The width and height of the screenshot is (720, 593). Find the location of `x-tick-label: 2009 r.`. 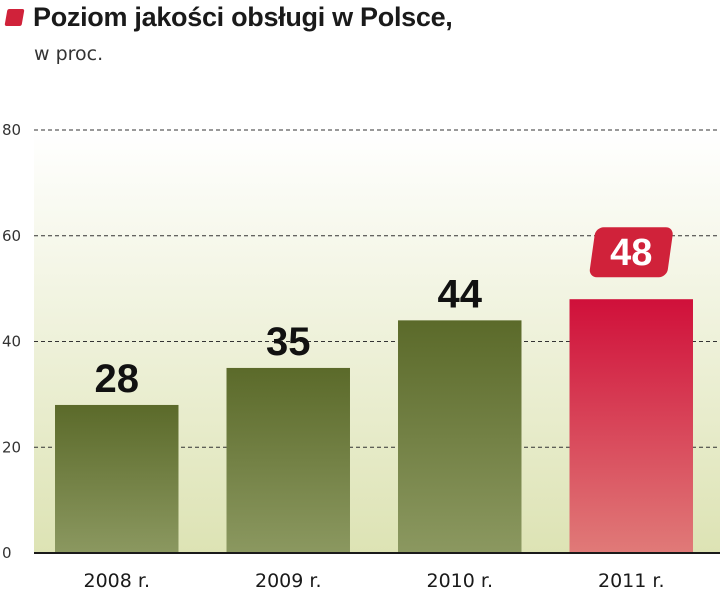

x-tick-label: 2009 r. is located at coordinates (288, 581).